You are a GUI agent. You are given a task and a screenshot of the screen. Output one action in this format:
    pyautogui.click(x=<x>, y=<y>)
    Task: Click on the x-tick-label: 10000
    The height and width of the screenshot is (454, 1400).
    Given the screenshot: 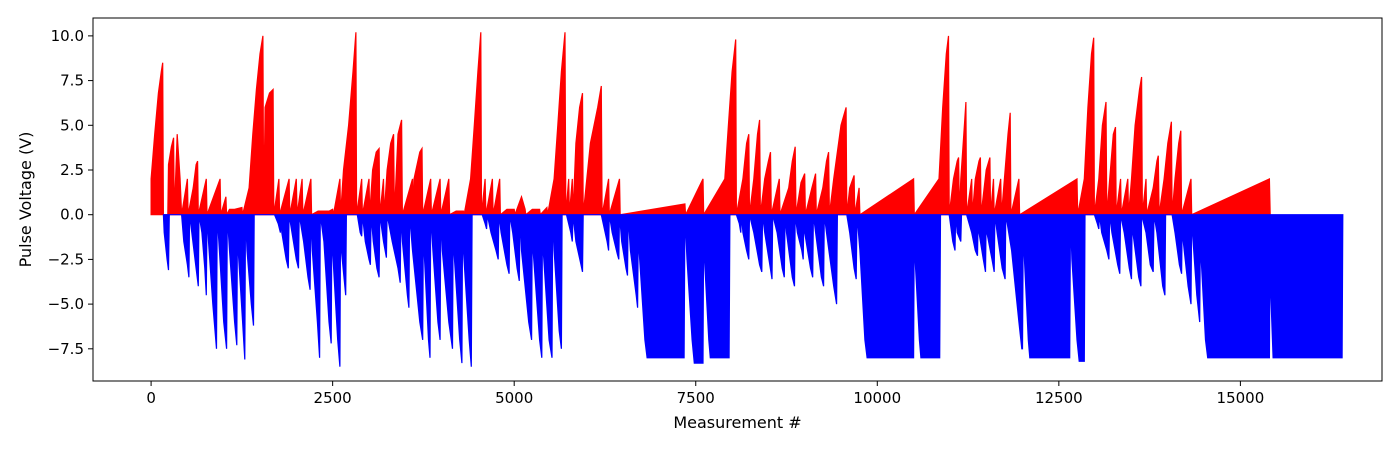 What is the action you would take?
    pyautogui.click(x=877, y=398)
    